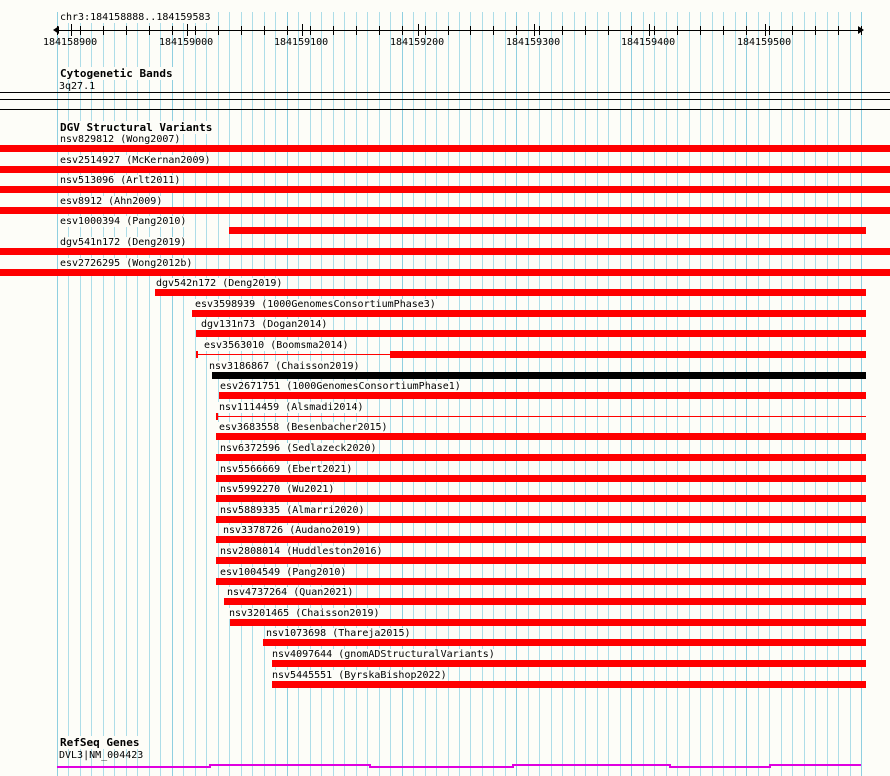  Describe the element at coordinates (292, 510) in the screenshot. I see `dgv-variant-label: nsv5889335 (Almarri2020)` at that location.